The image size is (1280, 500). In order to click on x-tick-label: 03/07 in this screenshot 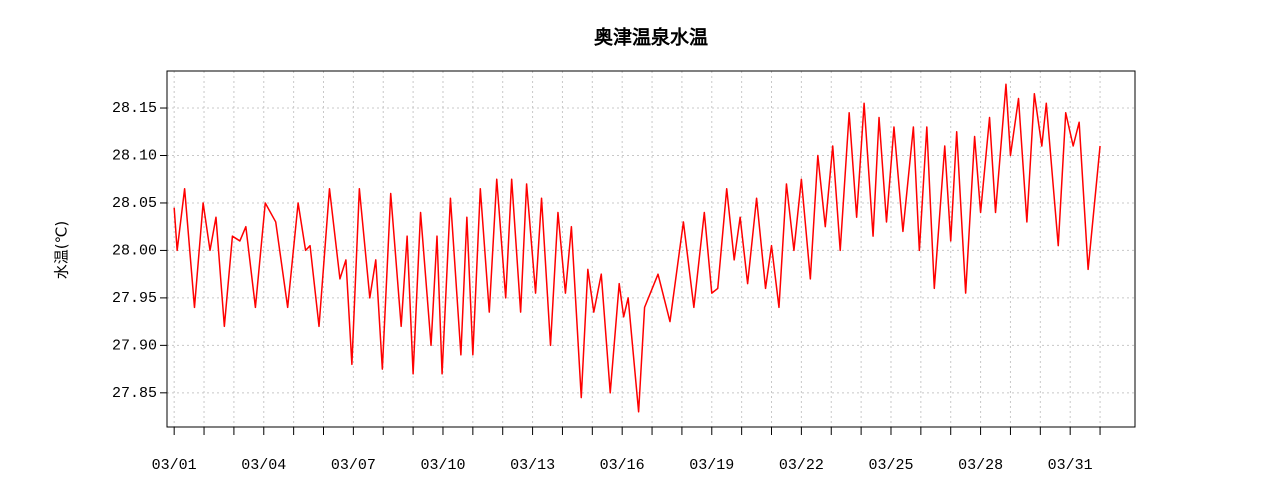, I will do `click(353, 465)`.